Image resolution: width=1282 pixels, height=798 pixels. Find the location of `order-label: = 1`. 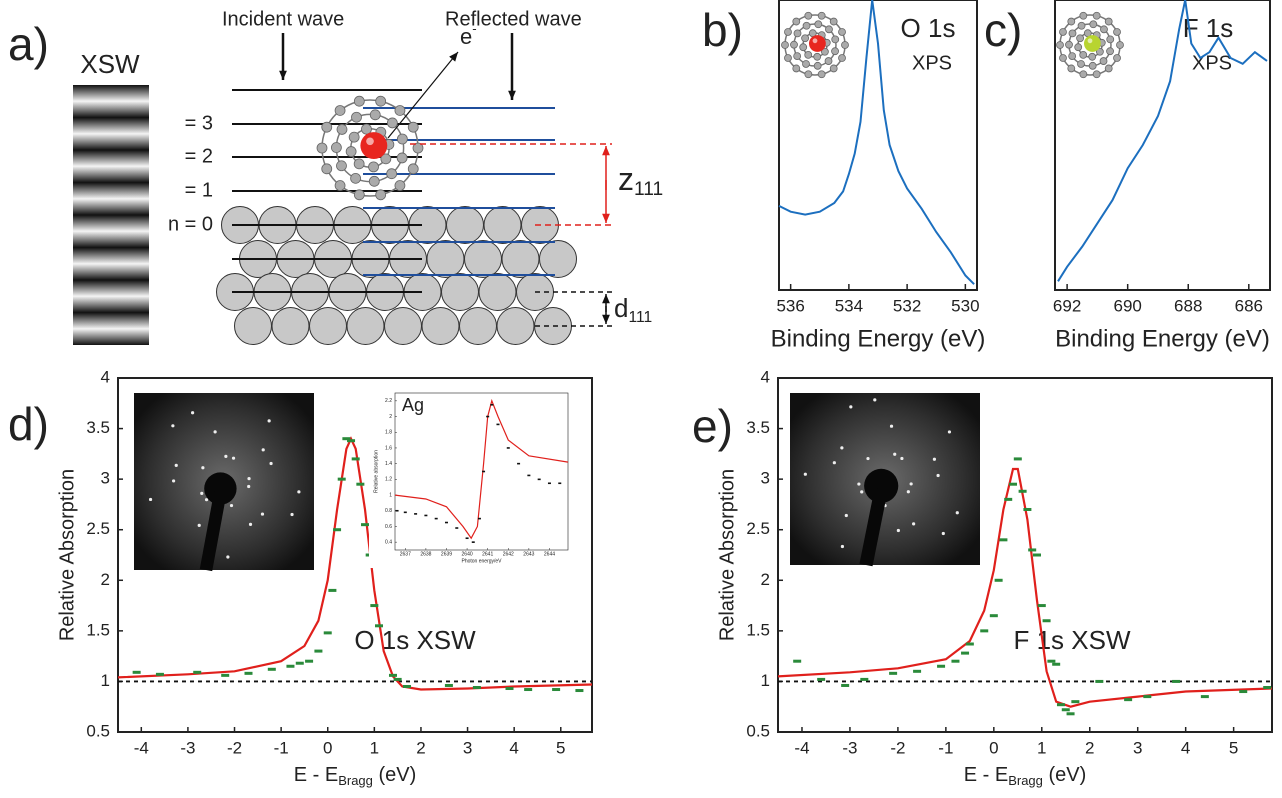

order-label: = 1 is located at coordinates (199, 190).